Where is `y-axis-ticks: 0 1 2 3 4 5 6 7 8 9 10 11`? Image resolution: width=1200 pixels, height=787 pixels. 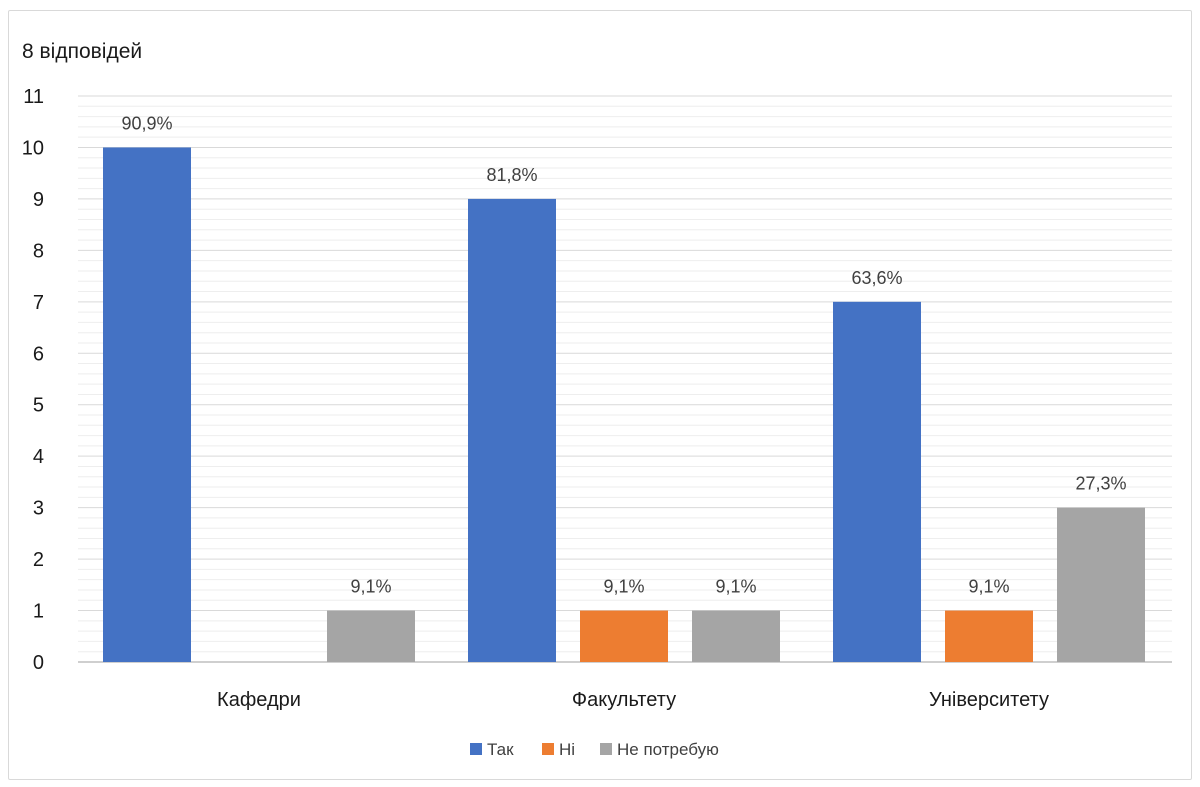
y-axis-ticks: 0 1 2 3 4 5 6 7 8 9 10 11 is located at coordinates (33, 380).